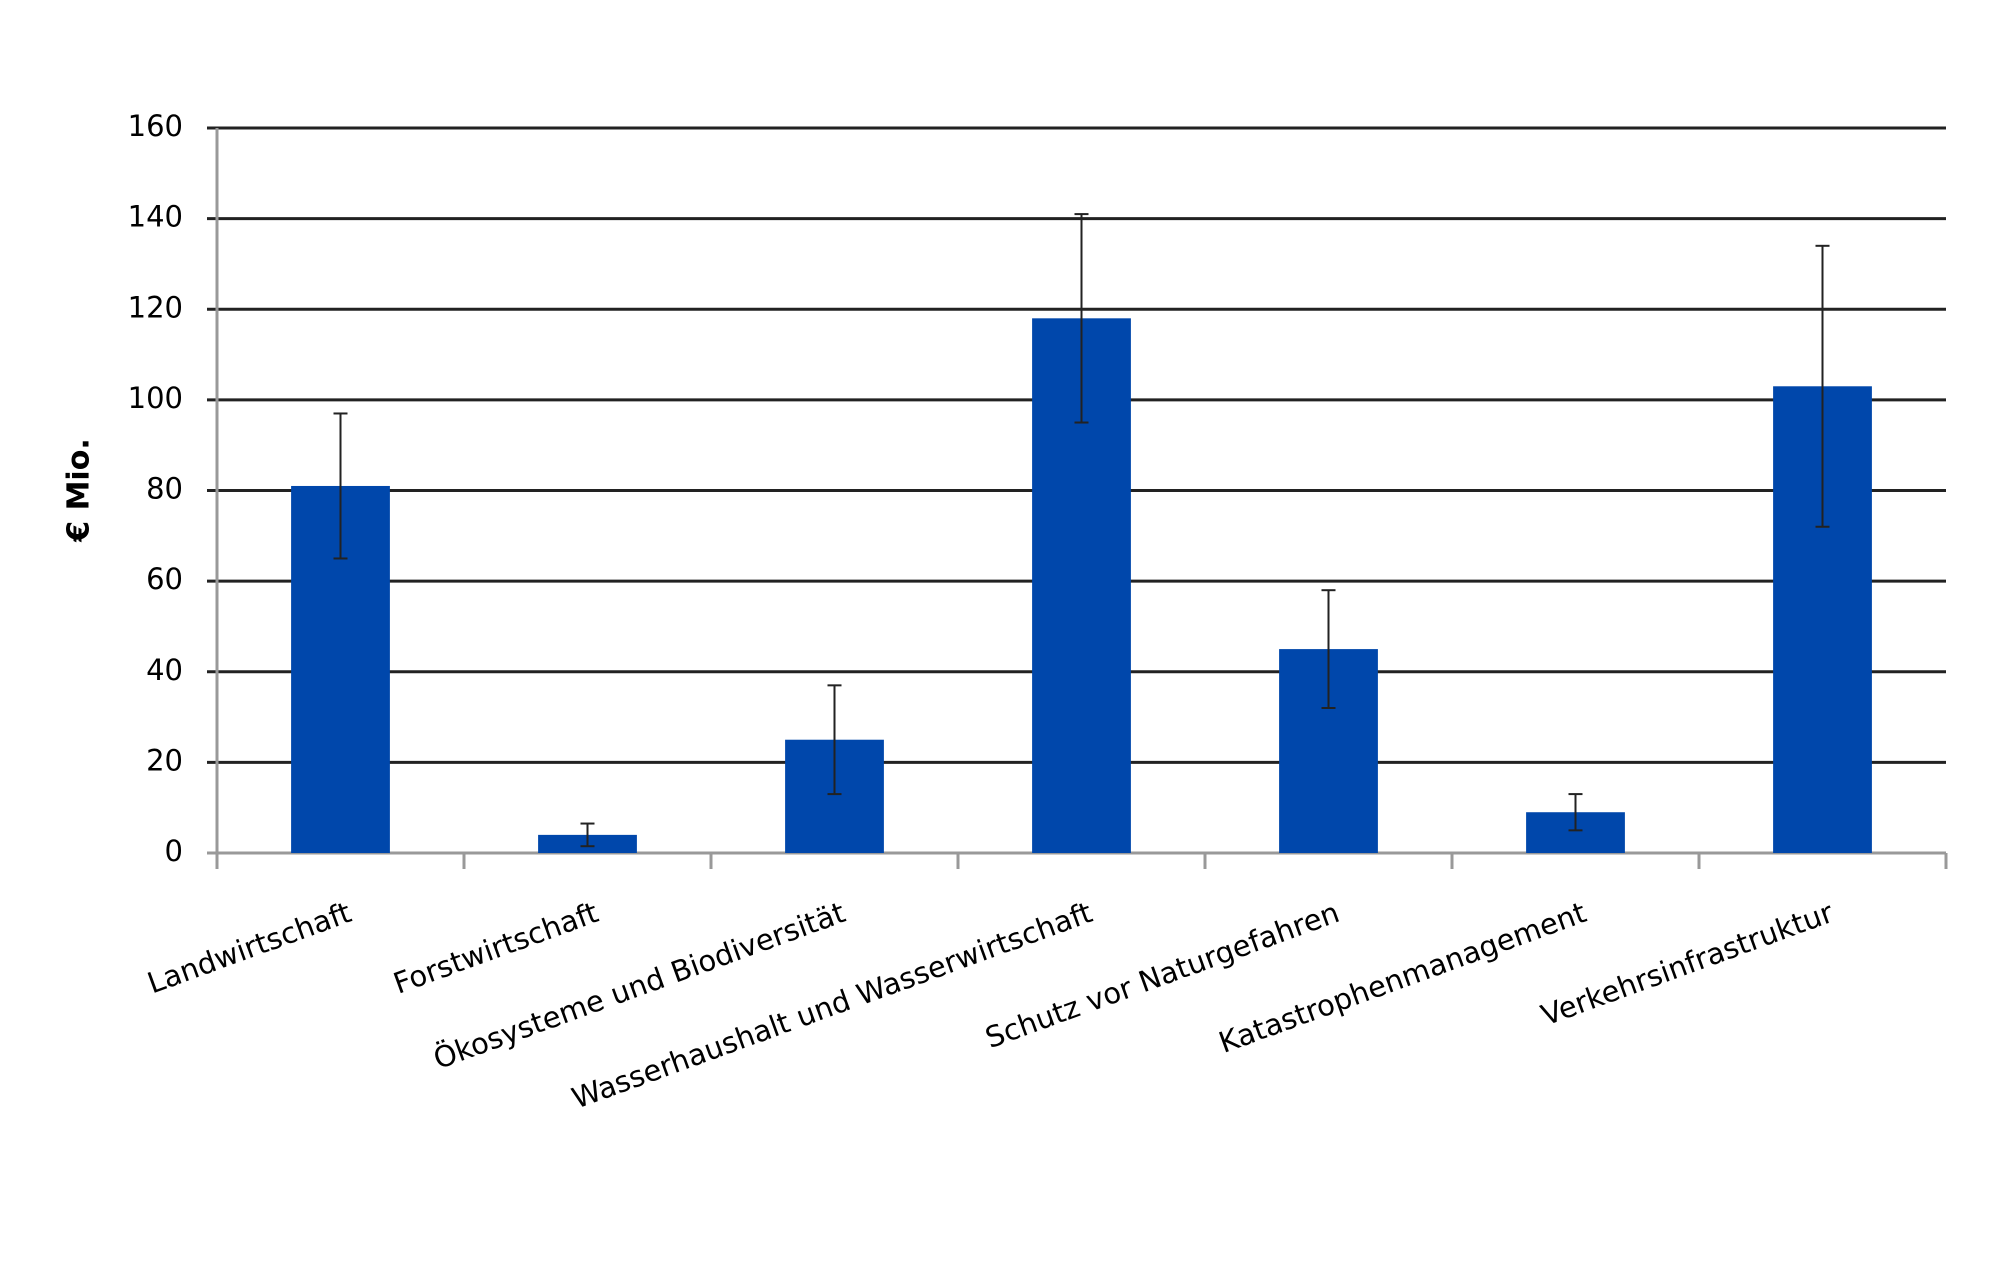 Image resolution: width=2000 pixels, height=1279 pixels. What do you see at coordinates (155, 307) in the screenshot?
I see `y-tick-label: 120` at bounding box center [155, 307].